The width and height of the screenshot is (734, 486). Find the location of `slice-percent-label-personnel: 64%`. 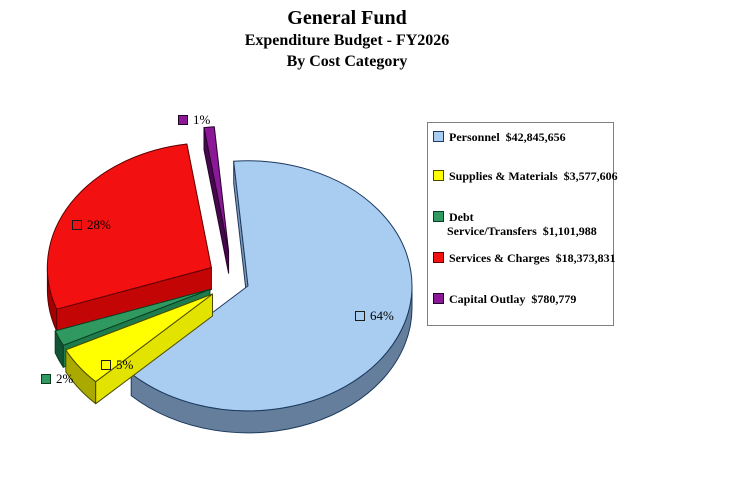

slice-percent-label-personnel: 64% is located at coordinates (374, 316).